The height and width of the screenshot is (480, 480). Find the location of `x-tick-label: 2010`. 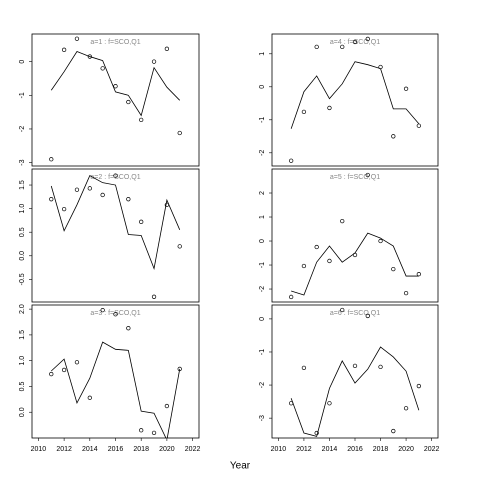

x-tick-label: 2010 is located at coordinates (39, 449).